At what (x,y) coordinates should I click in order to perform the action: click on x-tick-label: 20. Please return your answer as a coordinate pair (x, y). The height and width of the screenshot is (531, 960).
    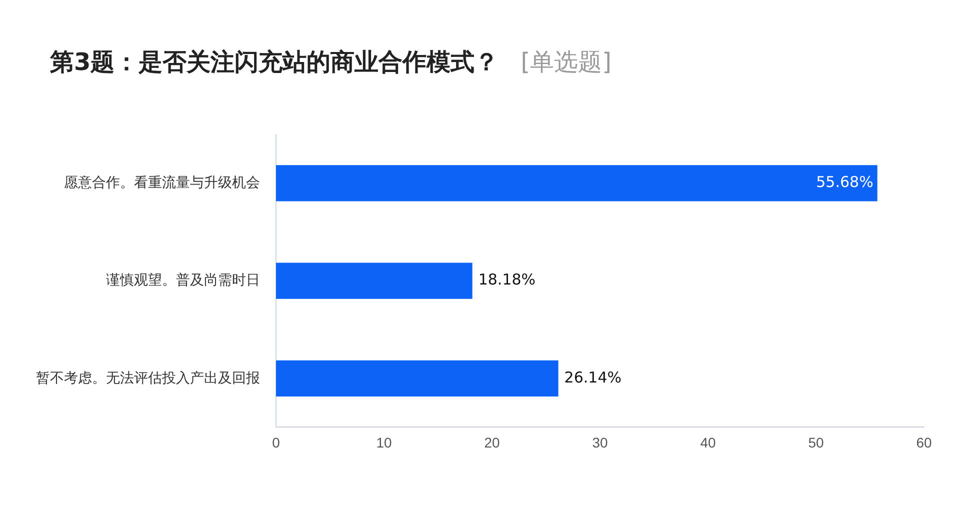
    Looking at the image, I should click on (492, 442).